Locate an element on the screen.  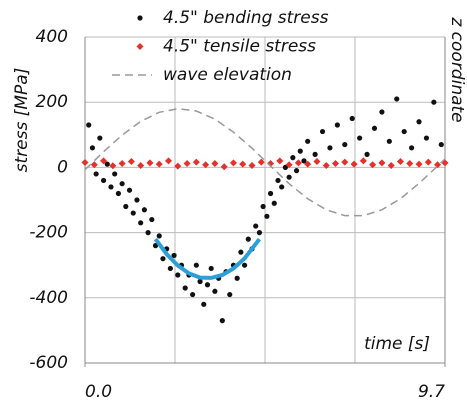
legend-item: 4.5" tensile stress is located at coordinates (239, 47).